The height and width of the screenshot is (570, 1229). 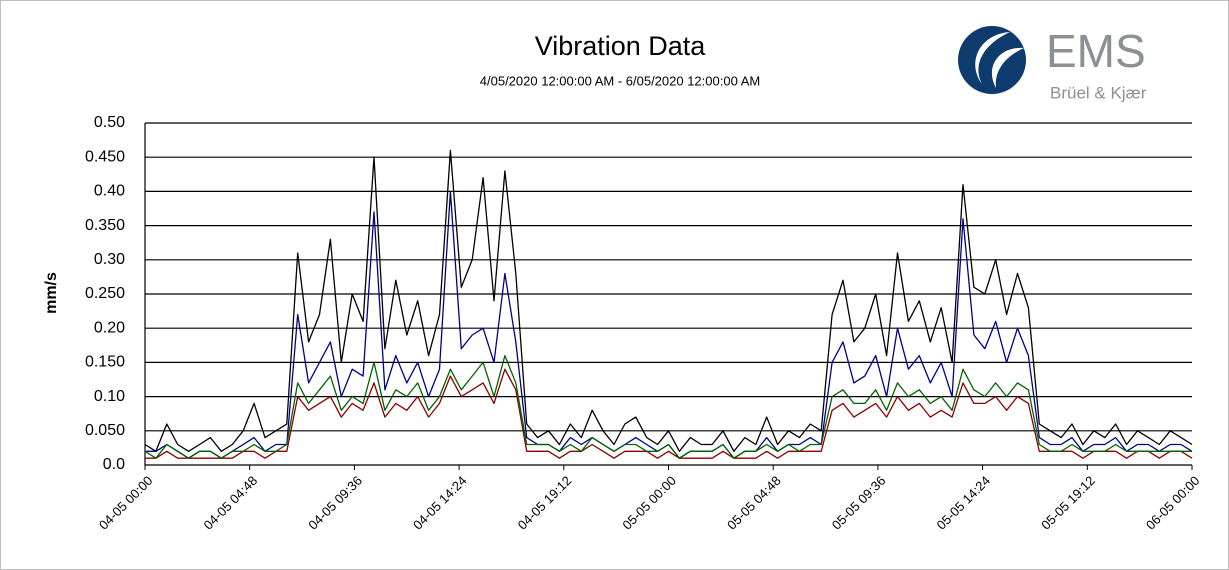 I want to click on logo: EMS Brüel & Kjær, so click(x=1052, y=63).